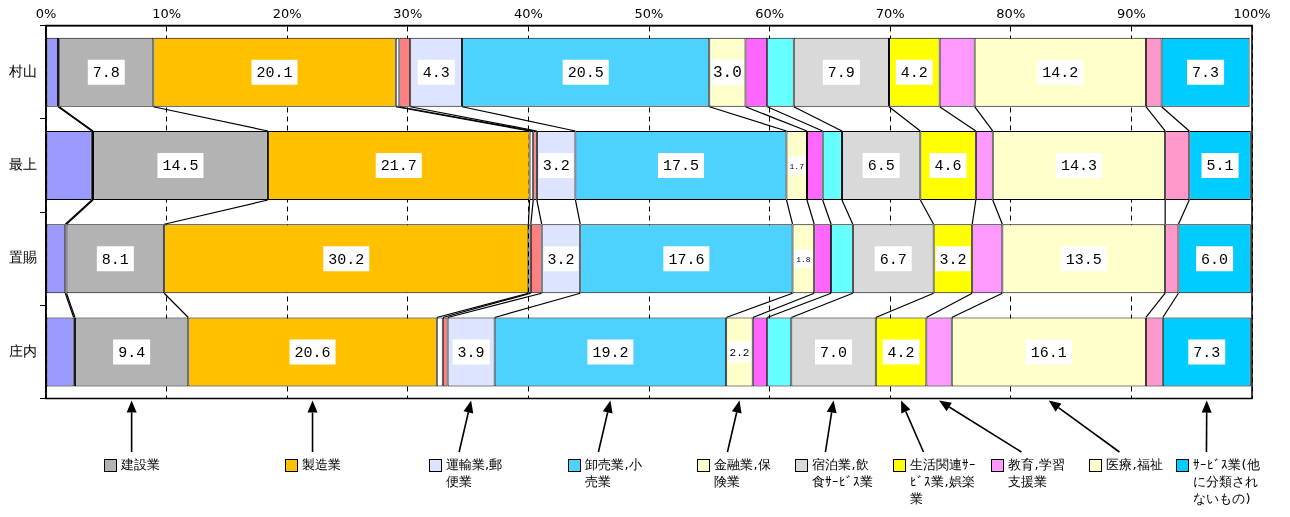 This screenshot has width=1290, height=517. Describe the element at coordinates (686, 260) in the screenshot. I see `data-label: 17.6` at that location.